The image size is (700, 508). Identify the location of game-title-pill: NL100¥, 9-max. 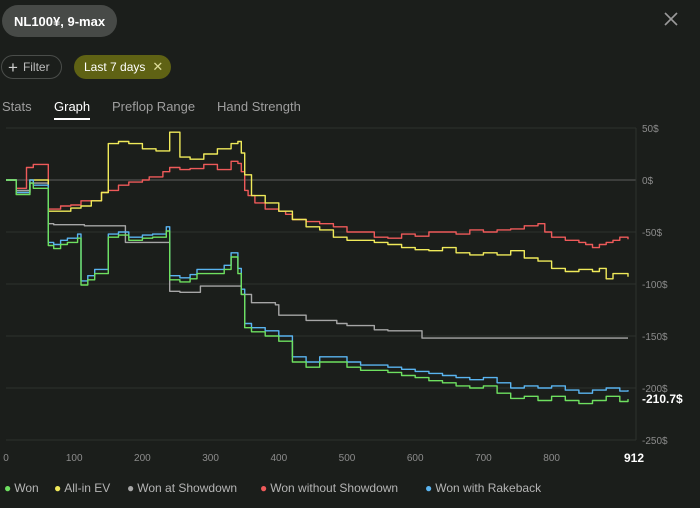
(60, 21).